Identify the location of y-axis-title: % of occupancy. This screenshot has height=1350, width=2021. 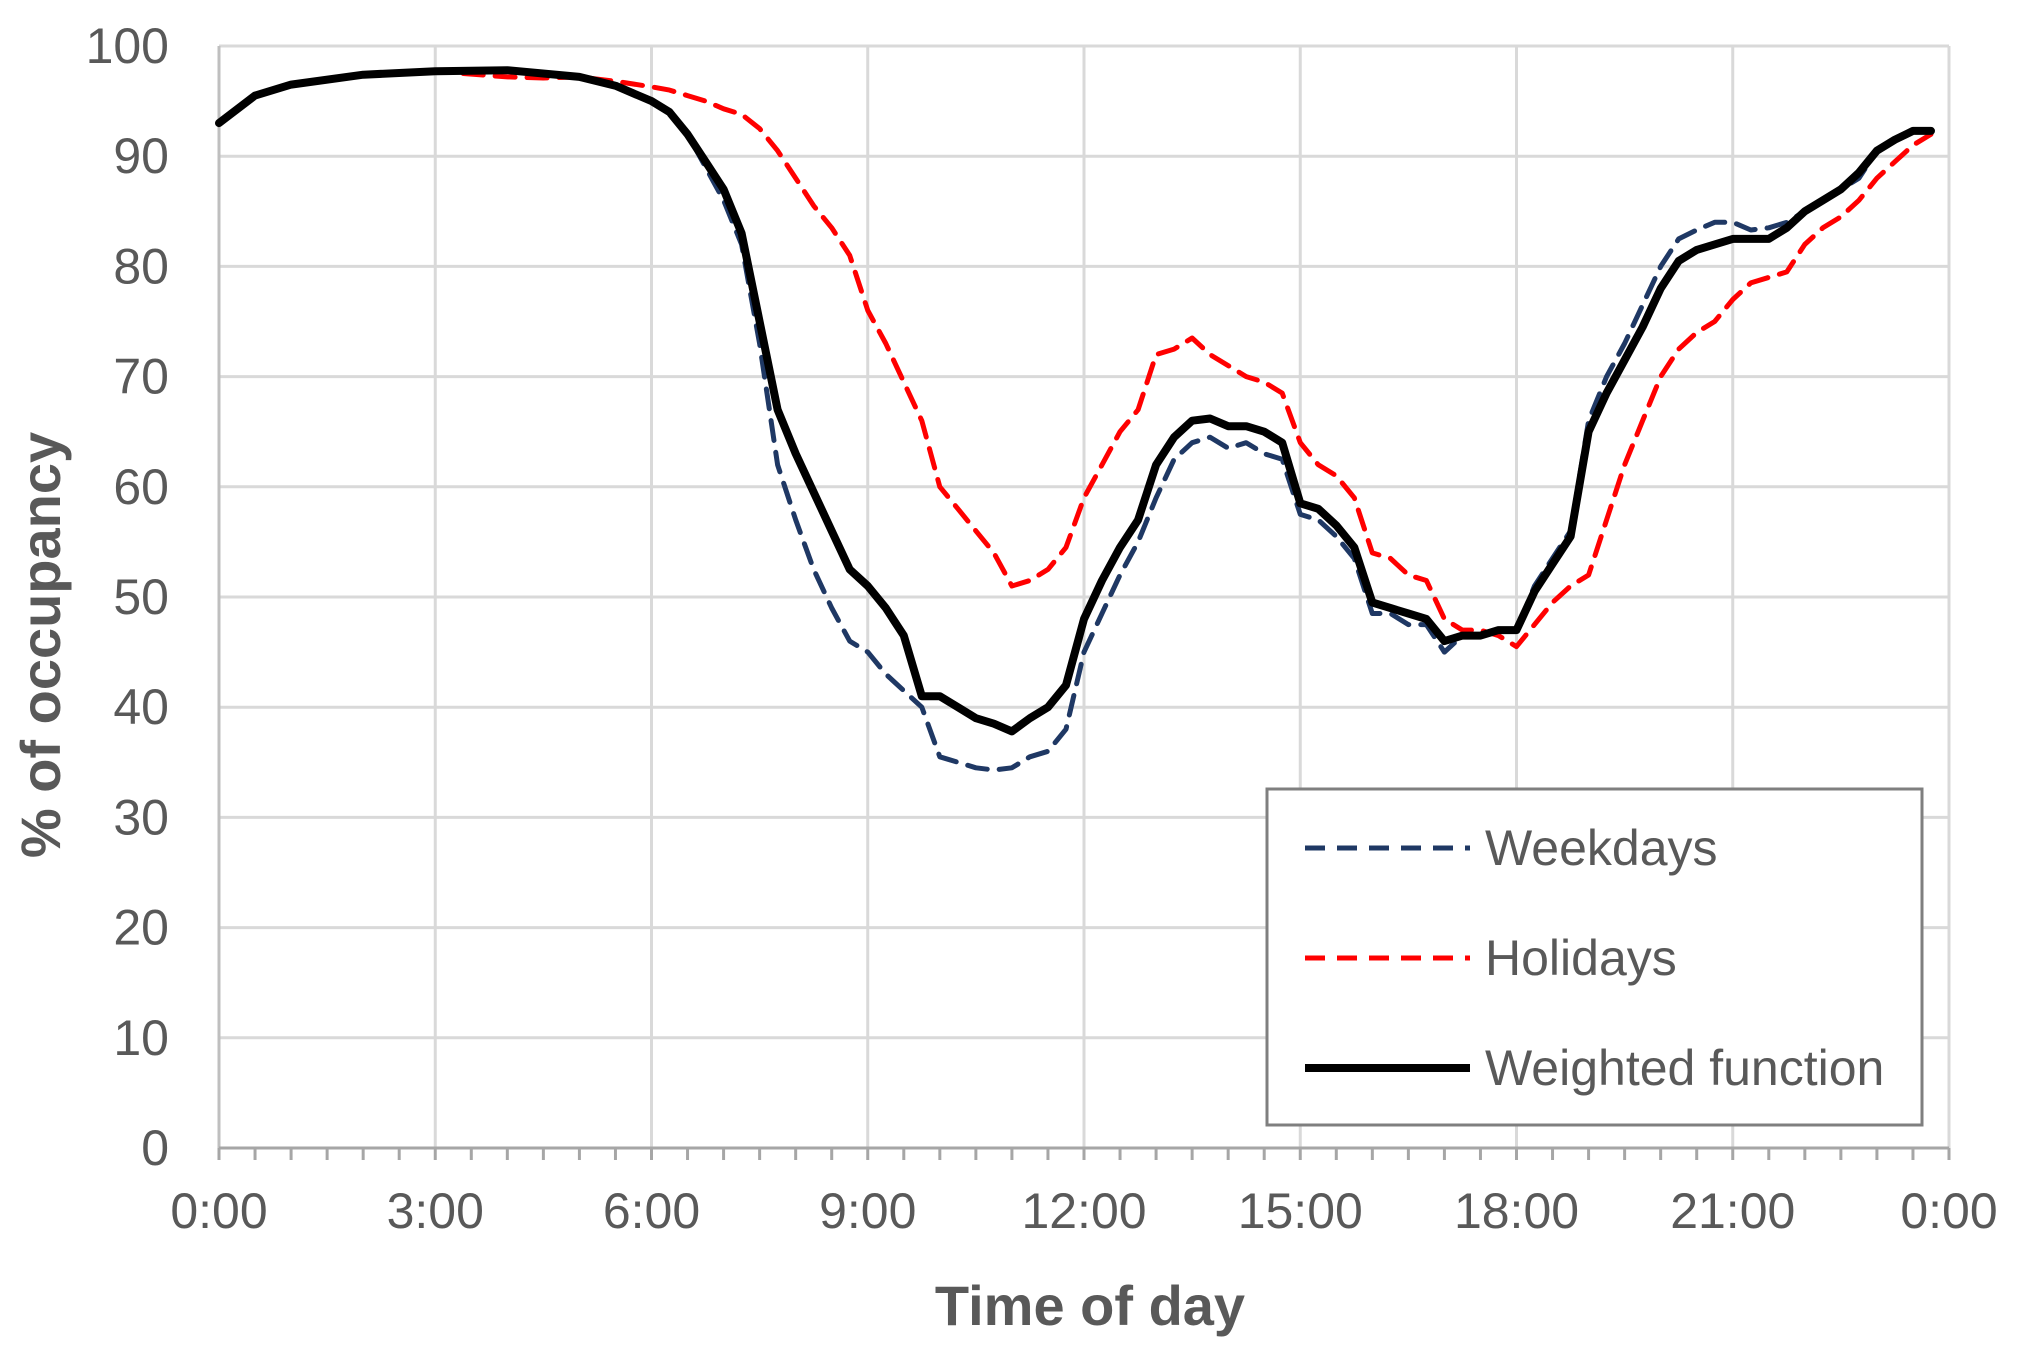
(40, 645).